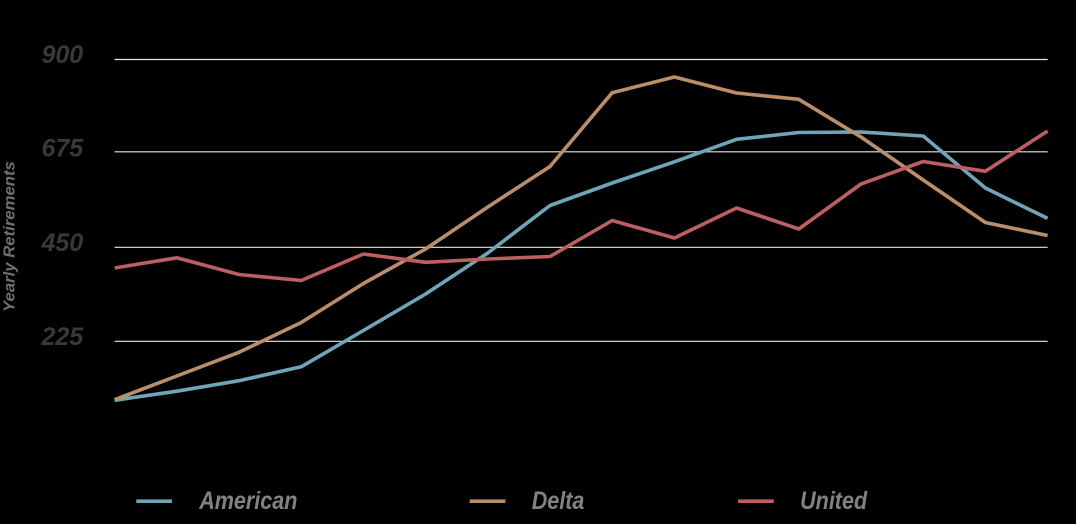 This screenshot has width=1076, height=524. I want to click on svg-text: 900, so click(63, 55).